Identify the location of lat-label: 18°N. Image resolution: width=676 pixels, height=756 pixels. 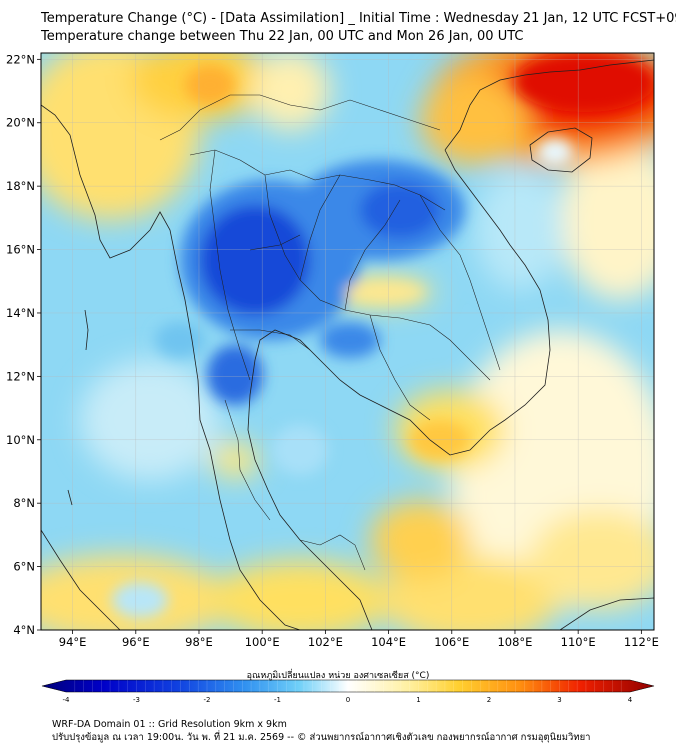
(20, 186).